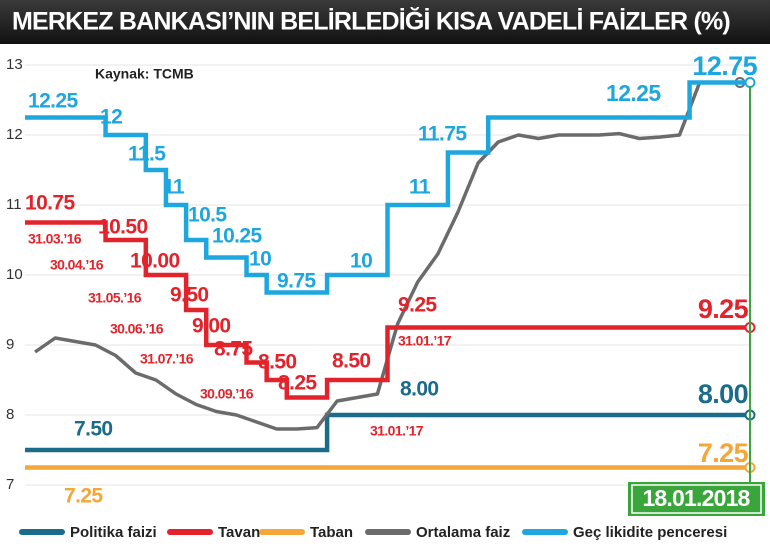 Image resolution: width=770 pixels, height=547 pixels. I want to click on legend-label: Politika faizi, so click(113, 532).